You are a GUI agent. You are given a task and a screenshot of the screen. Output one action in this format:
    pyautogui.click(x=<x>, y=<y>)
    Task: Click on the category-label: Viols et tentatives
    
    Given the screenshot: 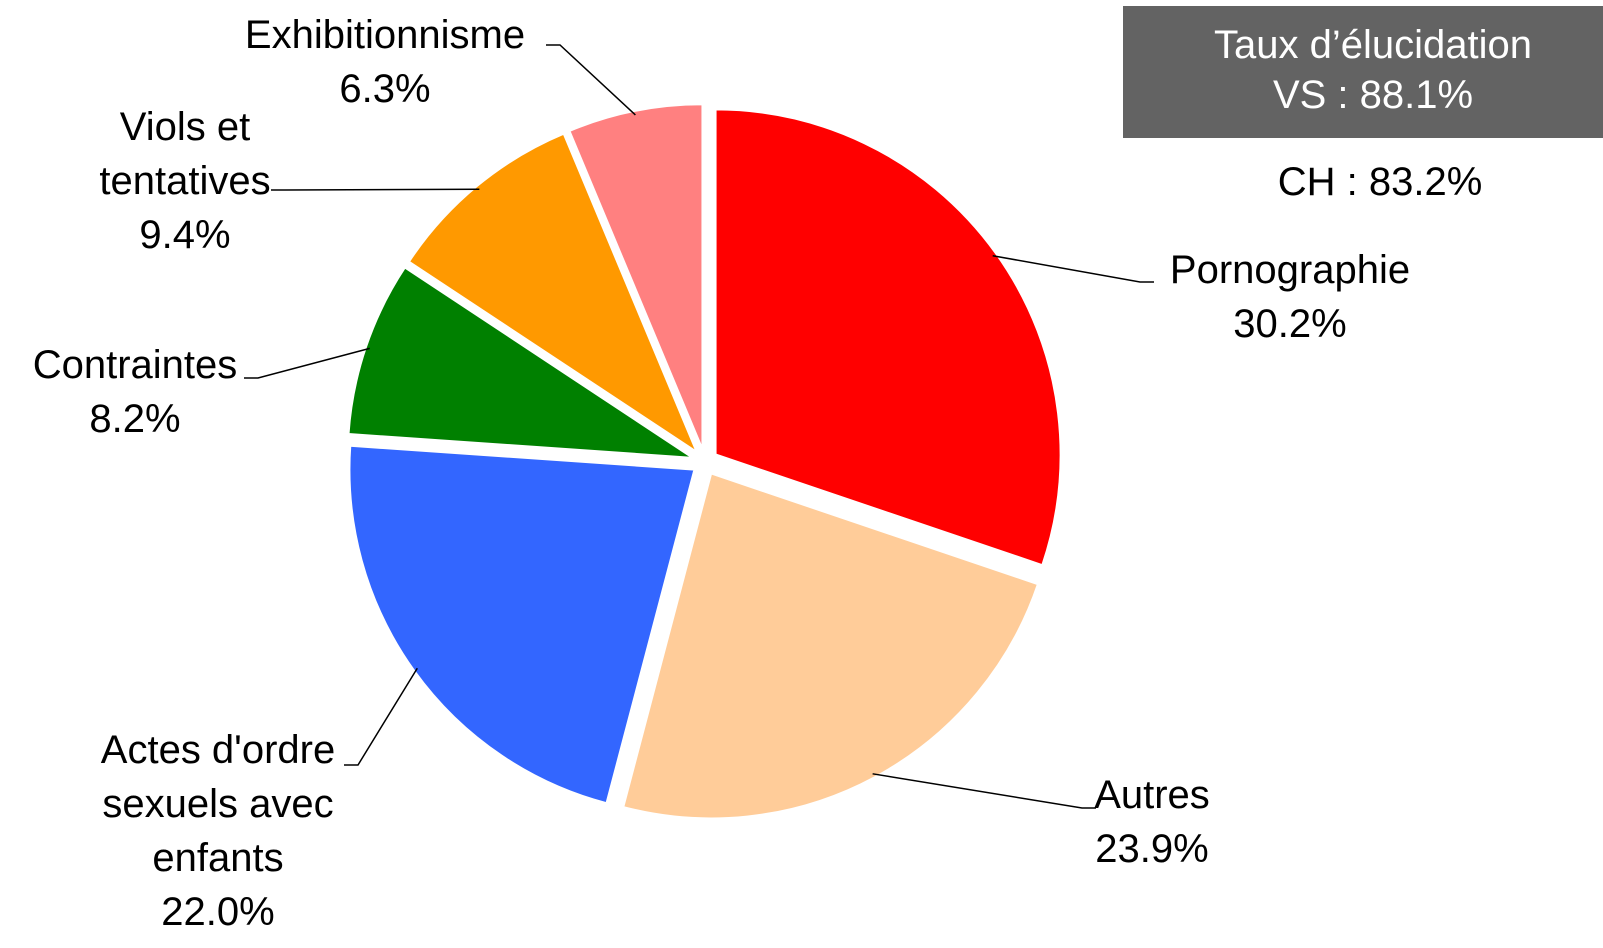 What is the action you would take?
    pyautogui.click(x=185, y=154)
    